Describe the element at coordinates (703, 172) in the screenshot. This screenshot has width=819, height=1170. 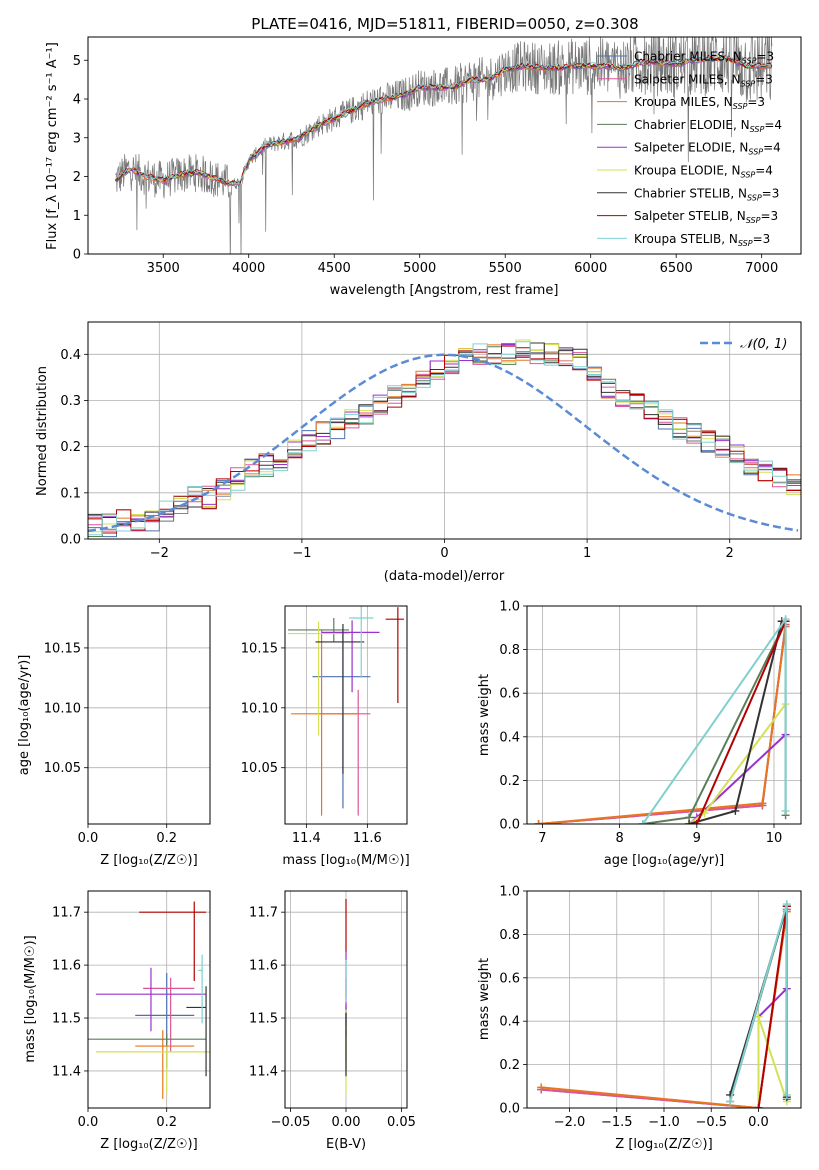
I see `legend-entry: Kroupa ELODIE, NSSP=4` at that location.